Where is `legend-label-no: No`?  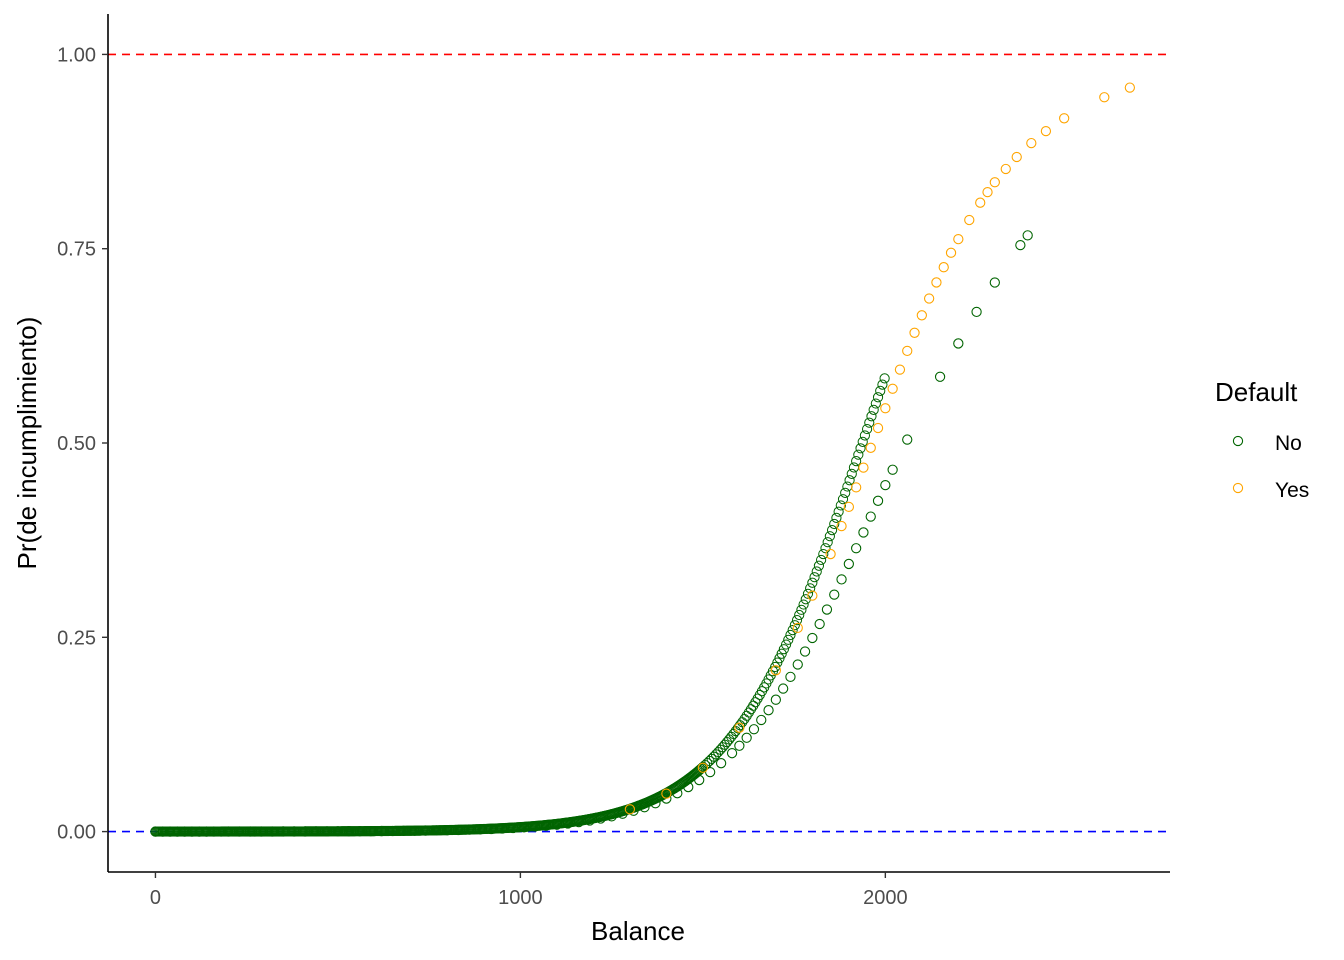 legend-label-no: No is located at coordinates (1288, 443).